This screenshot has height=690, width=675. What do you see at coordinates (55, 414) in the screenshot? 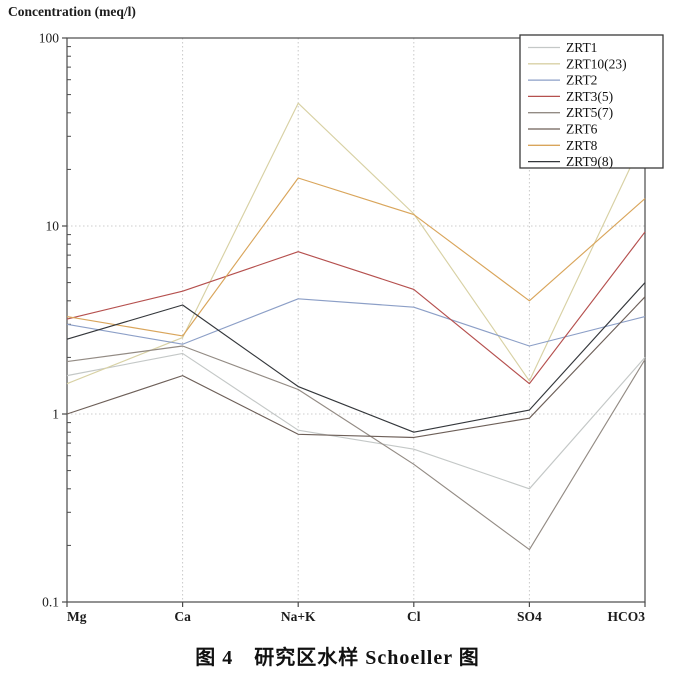
I see `y-axis-tick-label: 1` at bounding box center [55, 414].